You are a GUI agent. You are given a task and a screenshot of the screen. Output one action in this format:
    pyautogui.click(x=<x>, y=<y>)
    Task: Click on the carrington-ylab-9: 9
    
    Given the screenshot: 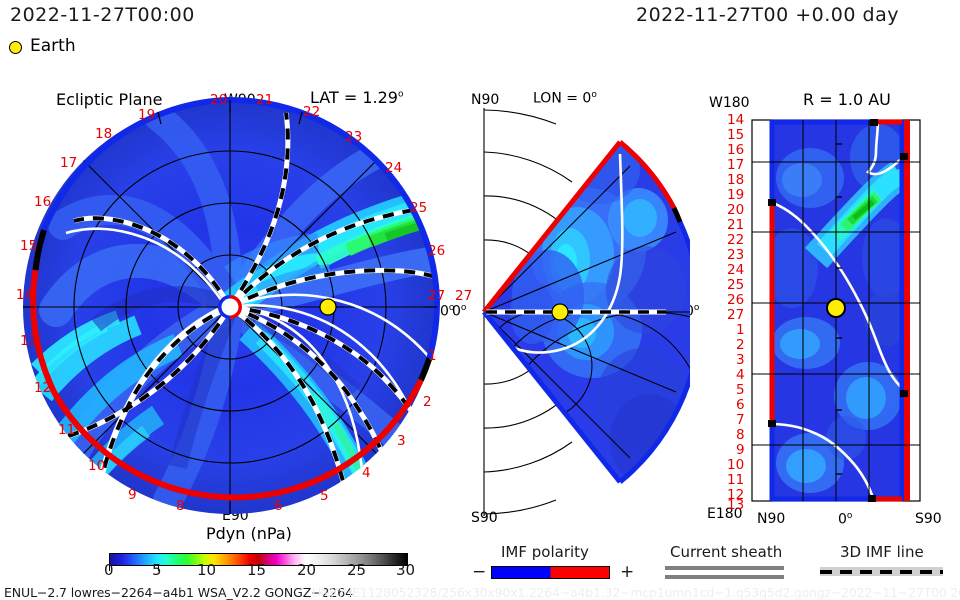 What is the action you would take?
    pyautogui.click(x=740, y=450)
    